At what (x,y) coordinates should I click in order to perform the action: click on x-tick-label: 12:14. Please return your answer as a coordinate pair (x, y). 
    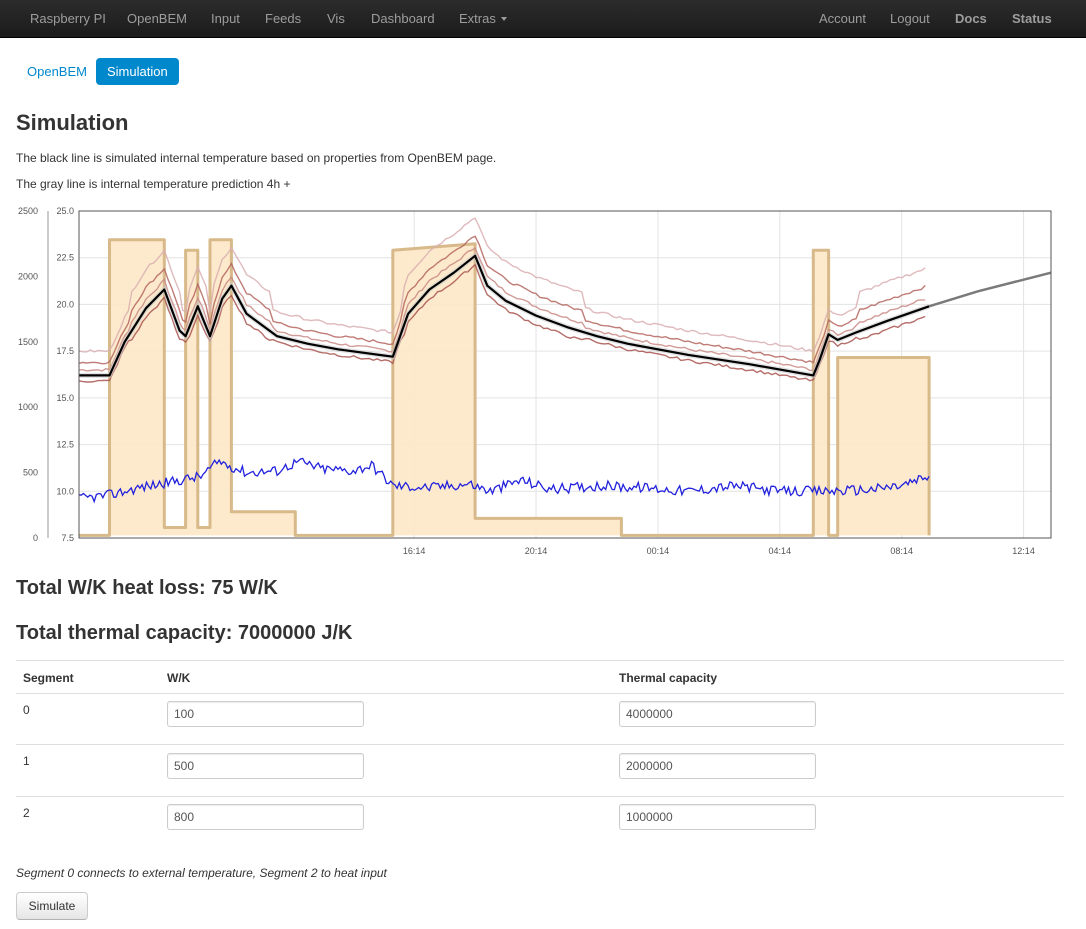
    Looking at the image, I should click on (1023, 551).